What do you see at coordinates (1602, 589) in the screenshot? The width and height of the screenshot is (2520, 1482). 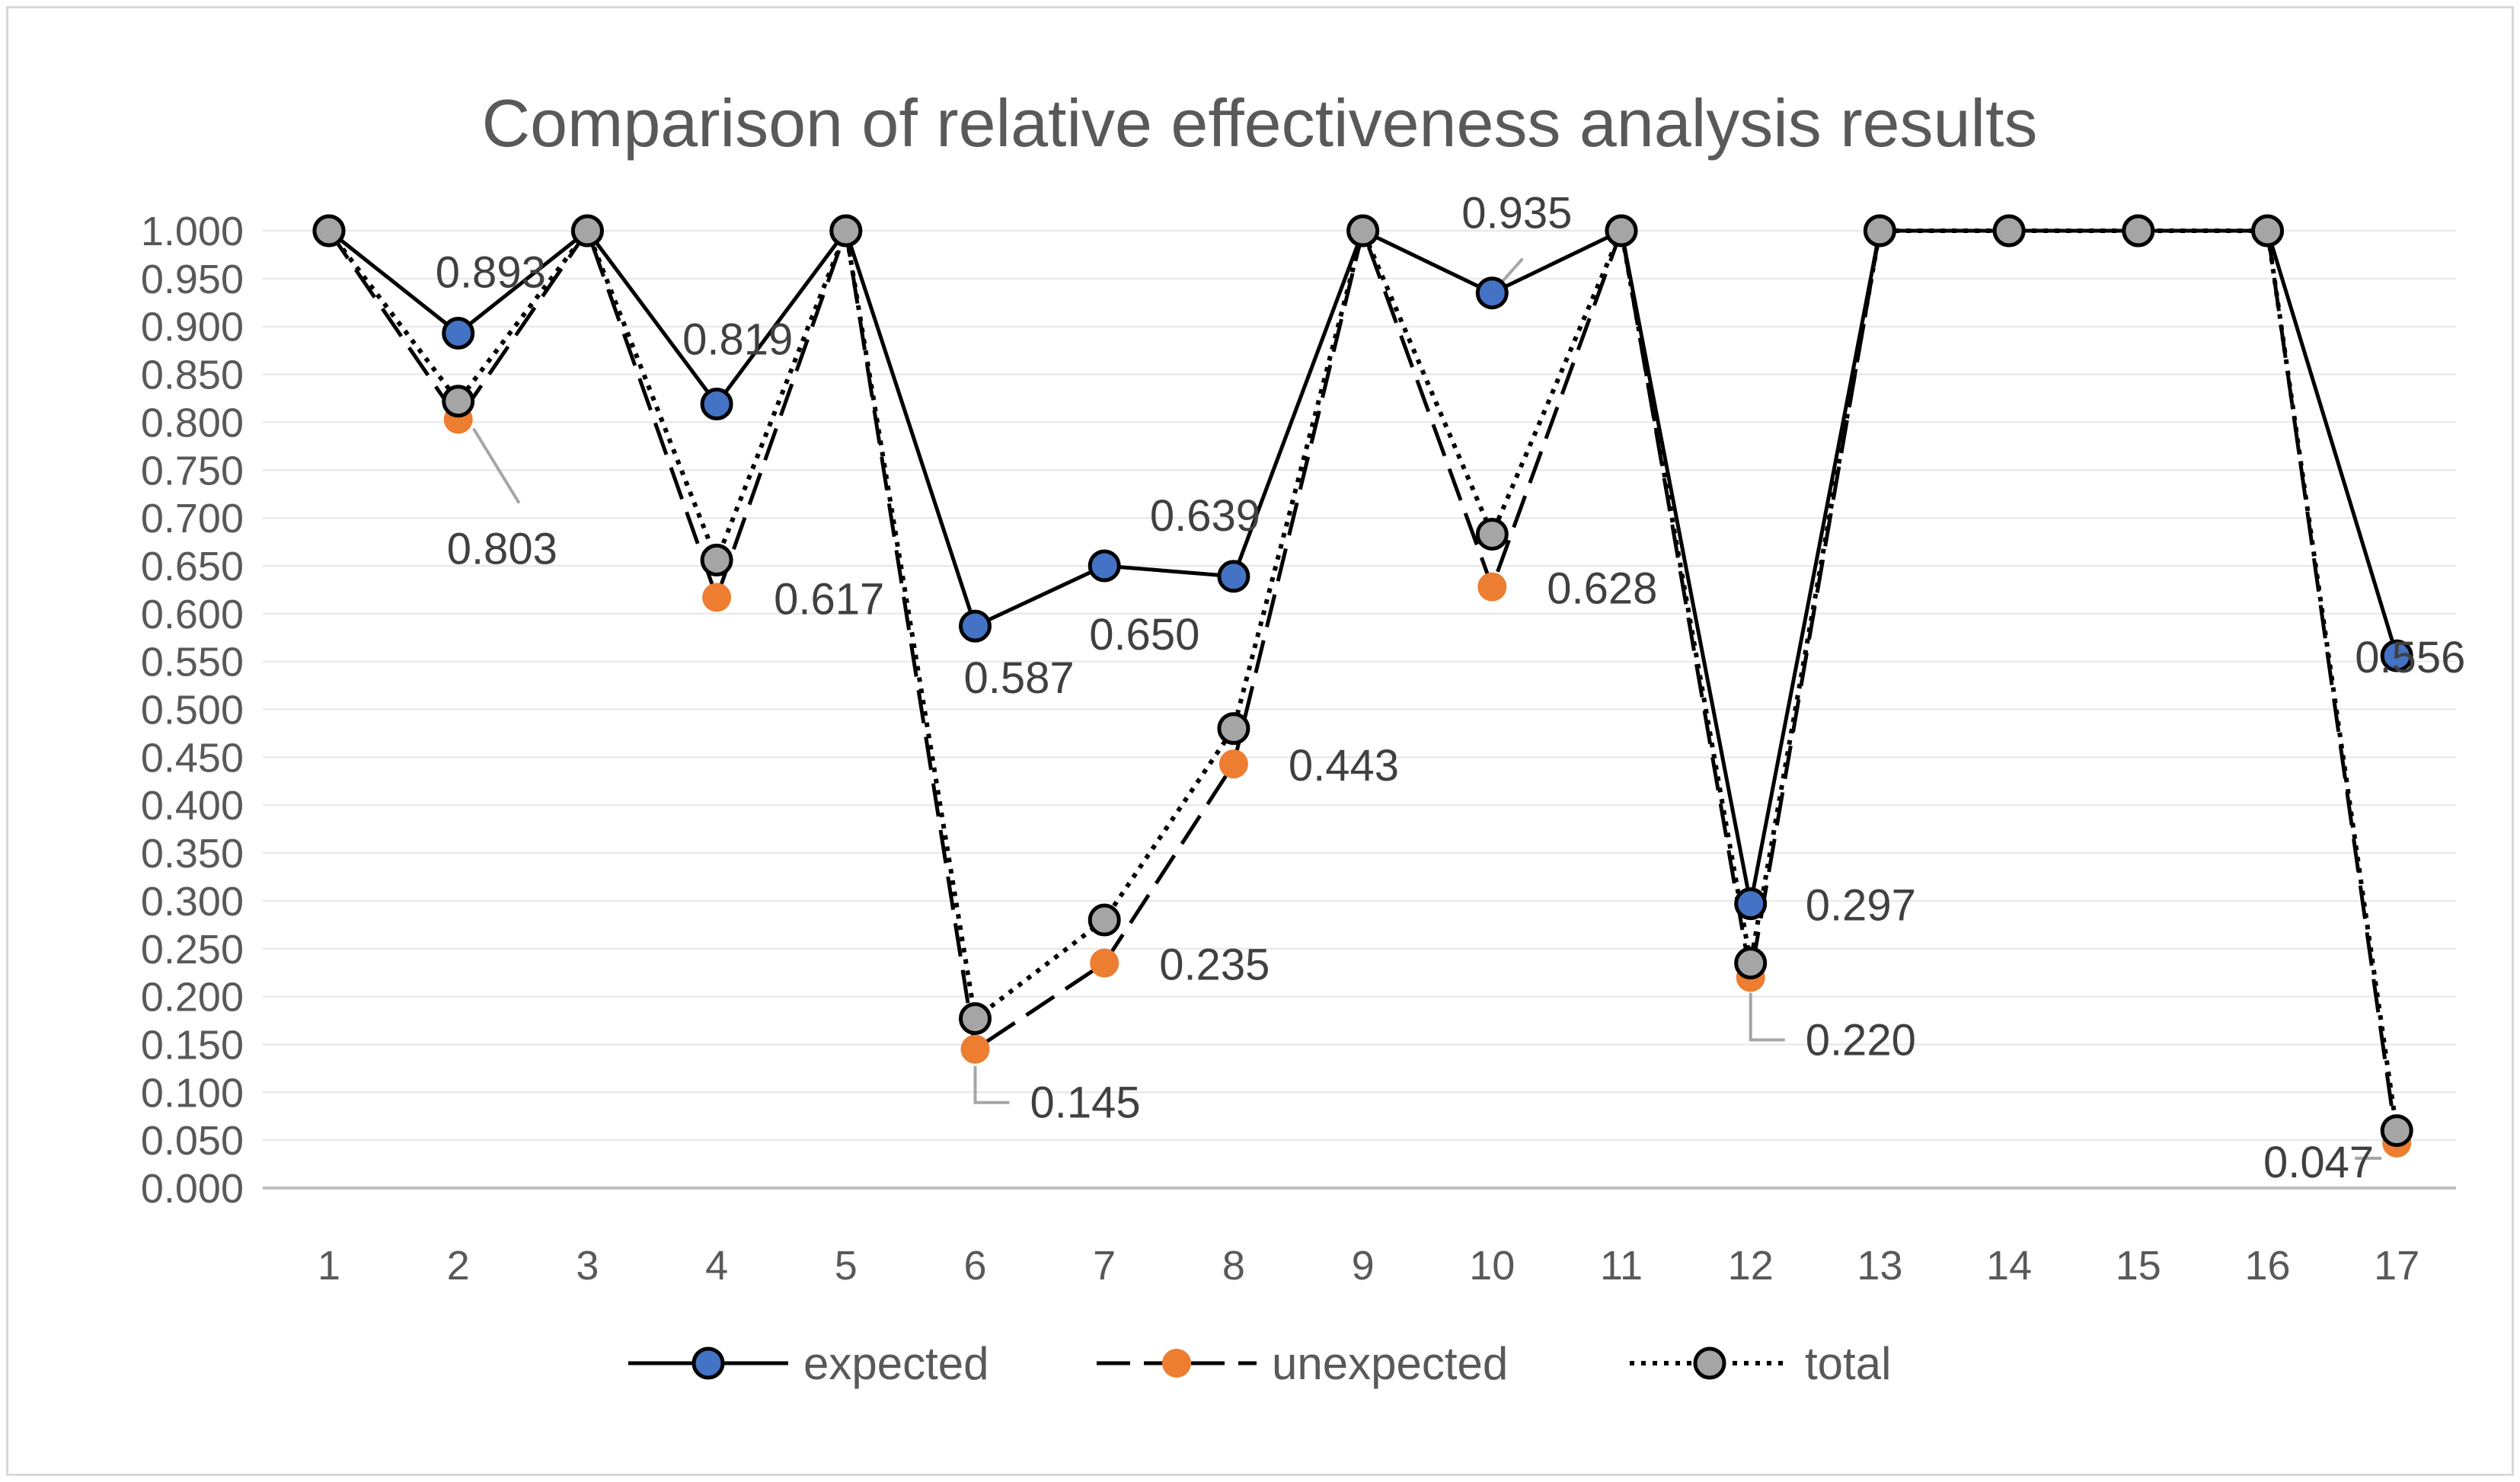 I see `data-label-unexpected: 0.628` at bounding box center [1602, 589].